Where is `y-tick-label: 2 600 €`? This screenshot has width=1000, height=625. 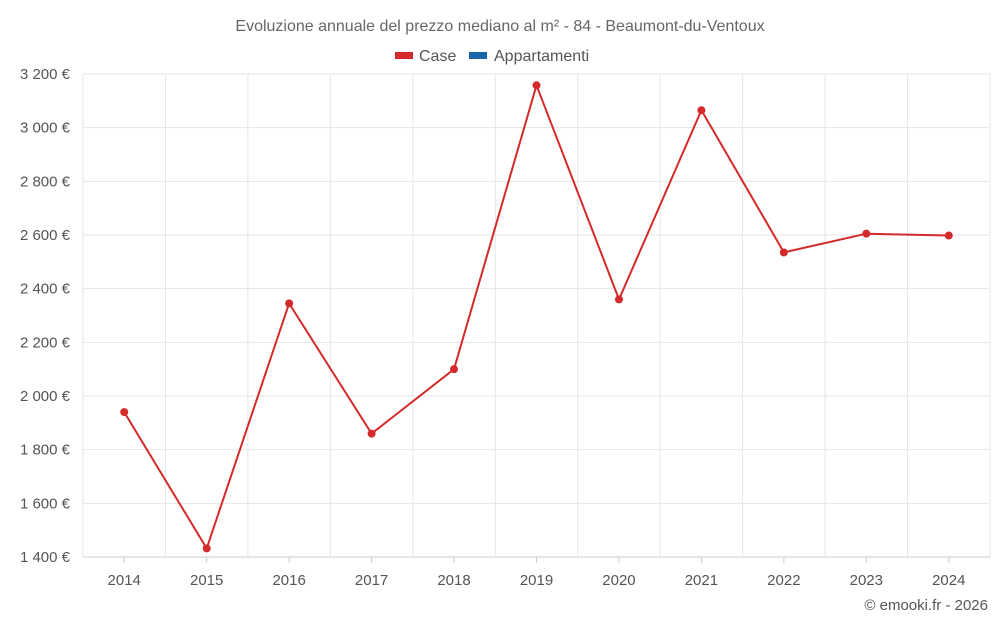 y-tick-label: 2 600 € is located at coordinates (45, 235).